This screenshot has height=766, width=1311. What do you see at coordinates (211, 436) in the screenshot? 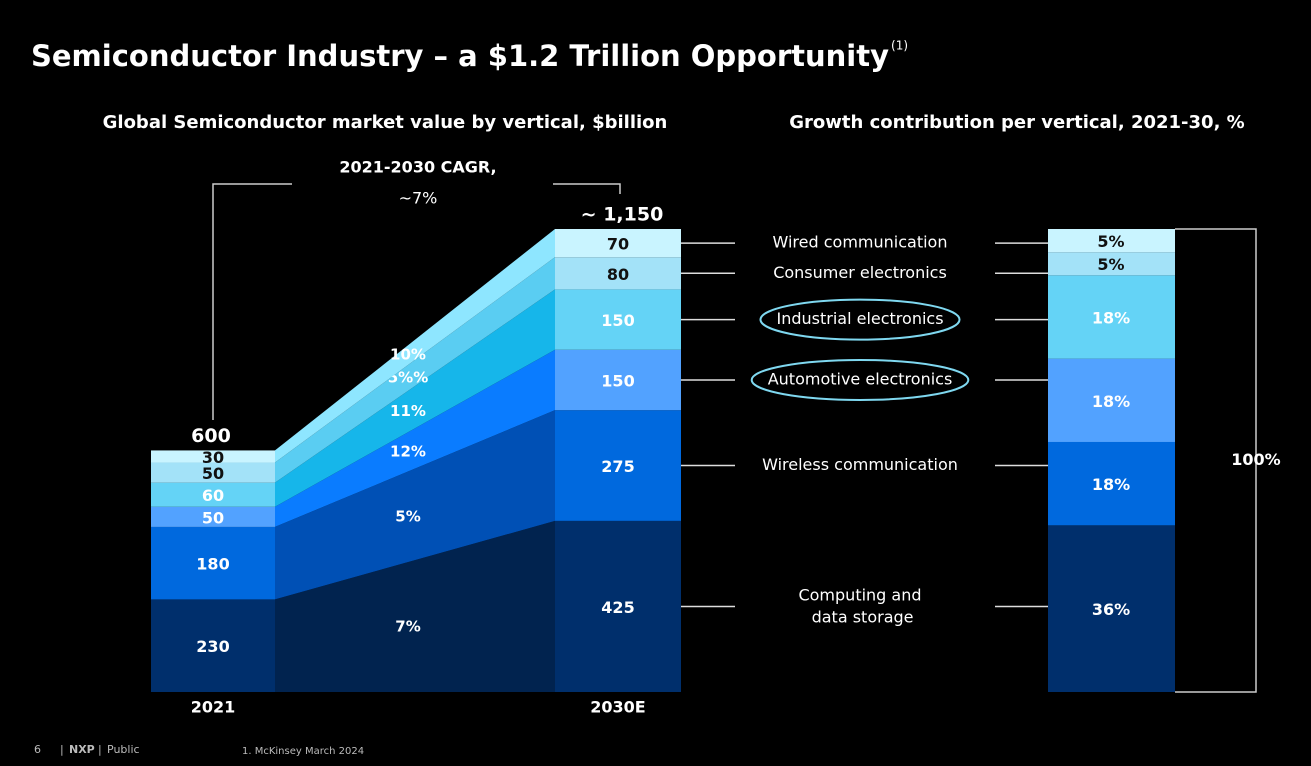
I see `total-label: 600` at bounding box center [211, 436].